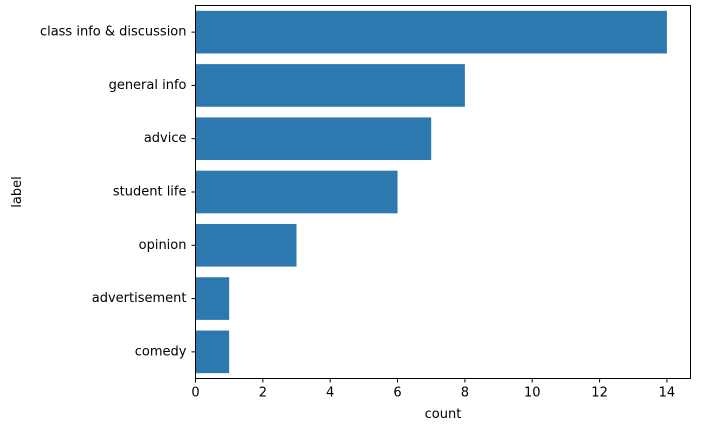  I want to click on y-tick-label: general info, so click(148, 85).